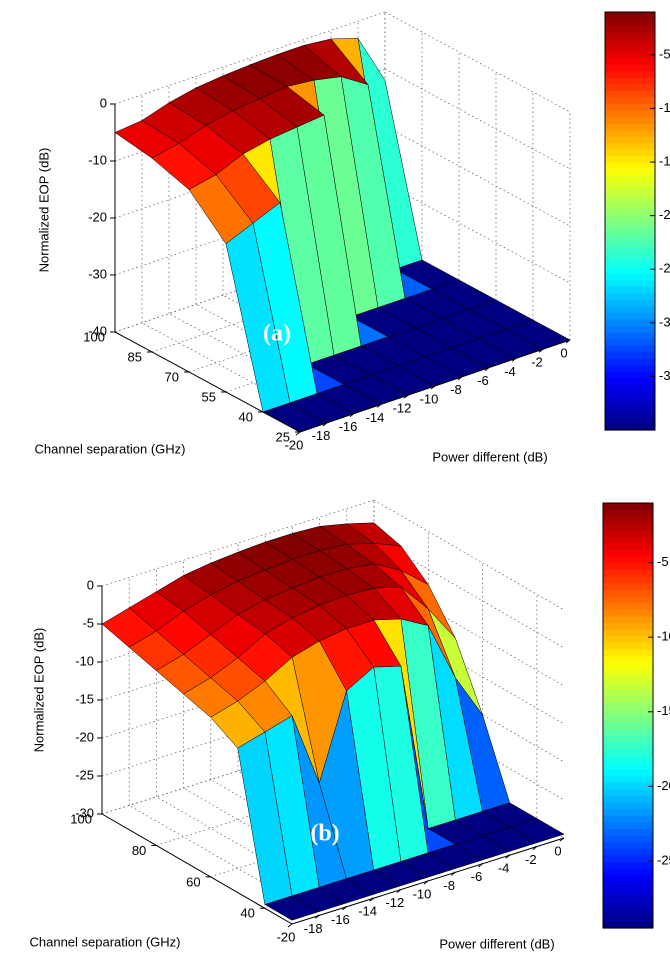 The image size is (670, 957). I want to click on y-tick-label: 80, so click(139, 850).